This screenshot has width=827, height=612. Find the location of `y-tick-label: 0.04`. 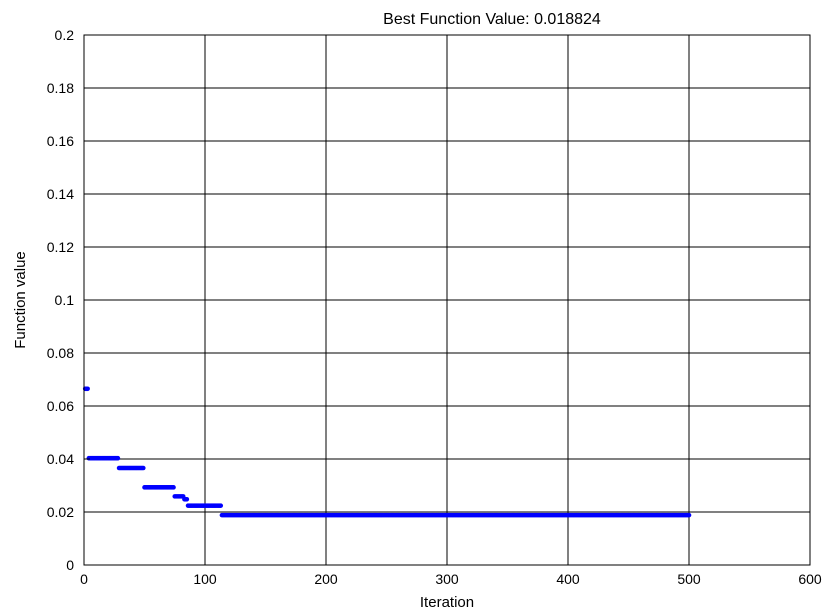

y-tick-label: 0.04 is located at coordinates (60, 459).